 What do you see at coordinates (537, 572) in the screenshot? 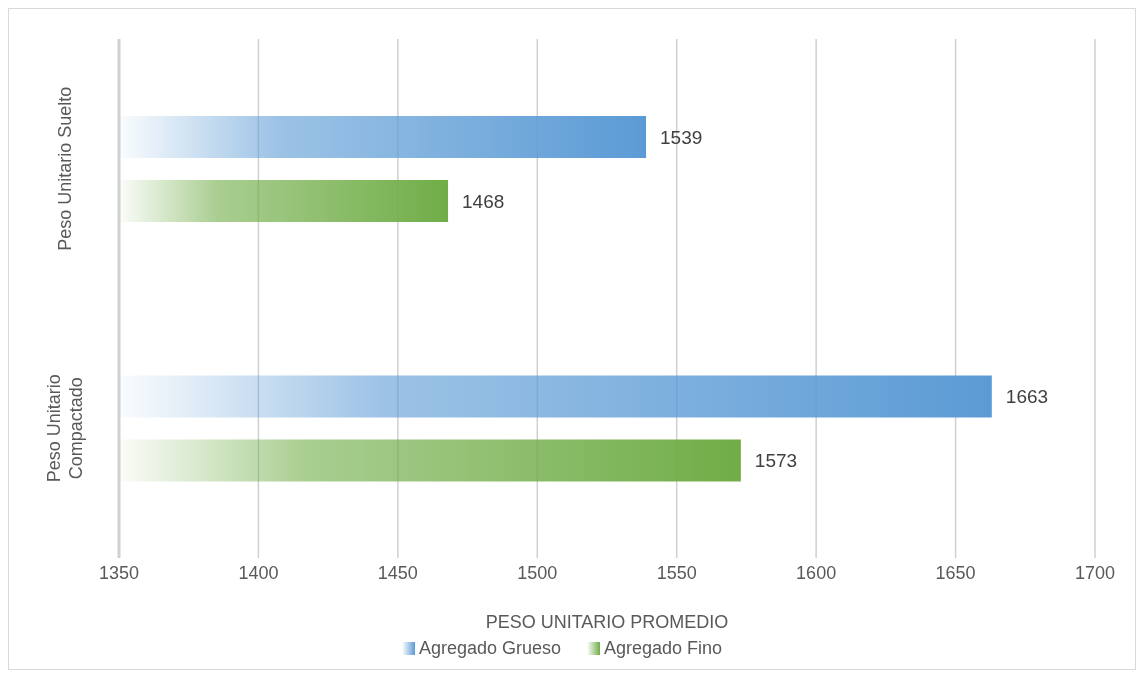
I see `x-tick-label: 1500` at bounding box center [537, 572].